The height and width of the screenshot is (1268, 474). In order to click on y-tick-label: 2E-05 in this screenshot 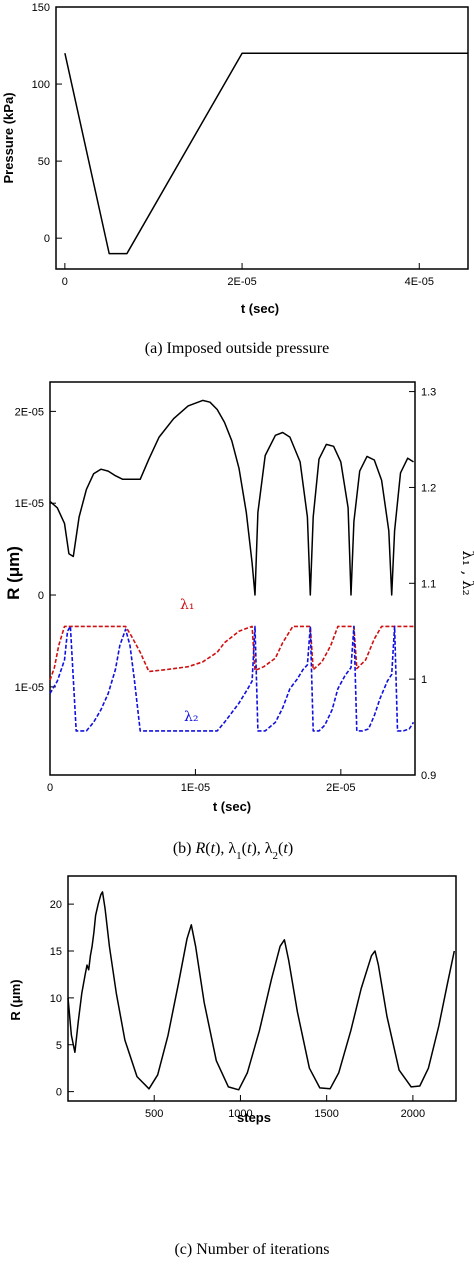, I will do `click(29, 412)`.